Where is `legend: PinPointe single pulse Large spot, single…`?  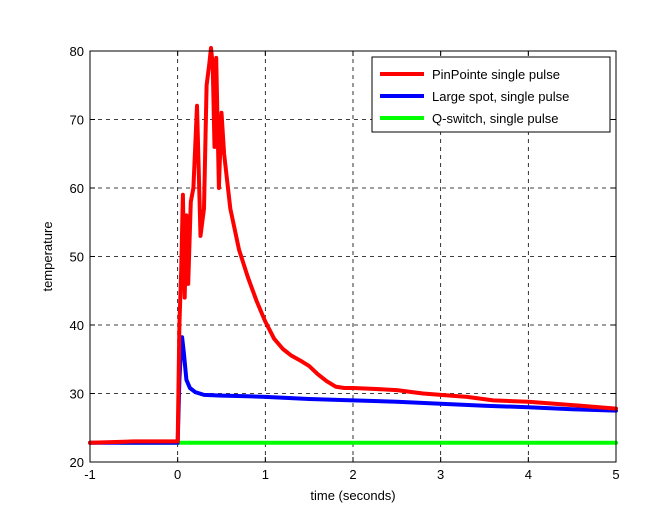 legend: PinPointe single pulse Large spot, single… is located at coordinates (491, 94).